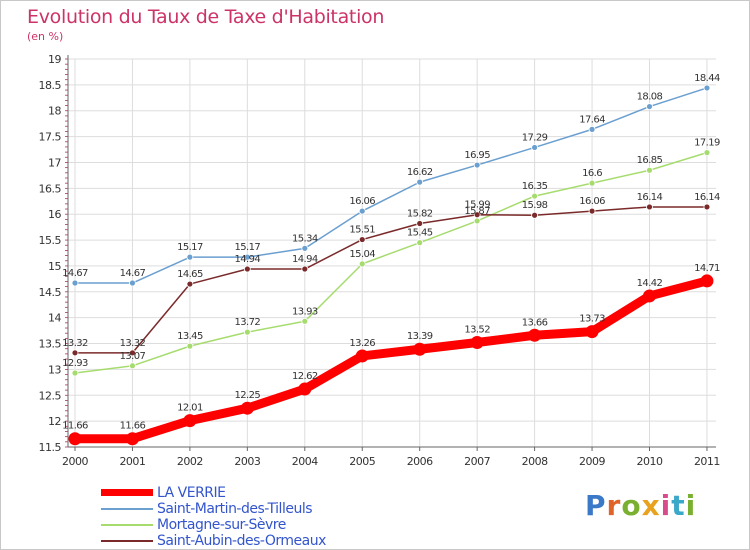  I want to click on y-tick-label: 14, so click(54, 318).